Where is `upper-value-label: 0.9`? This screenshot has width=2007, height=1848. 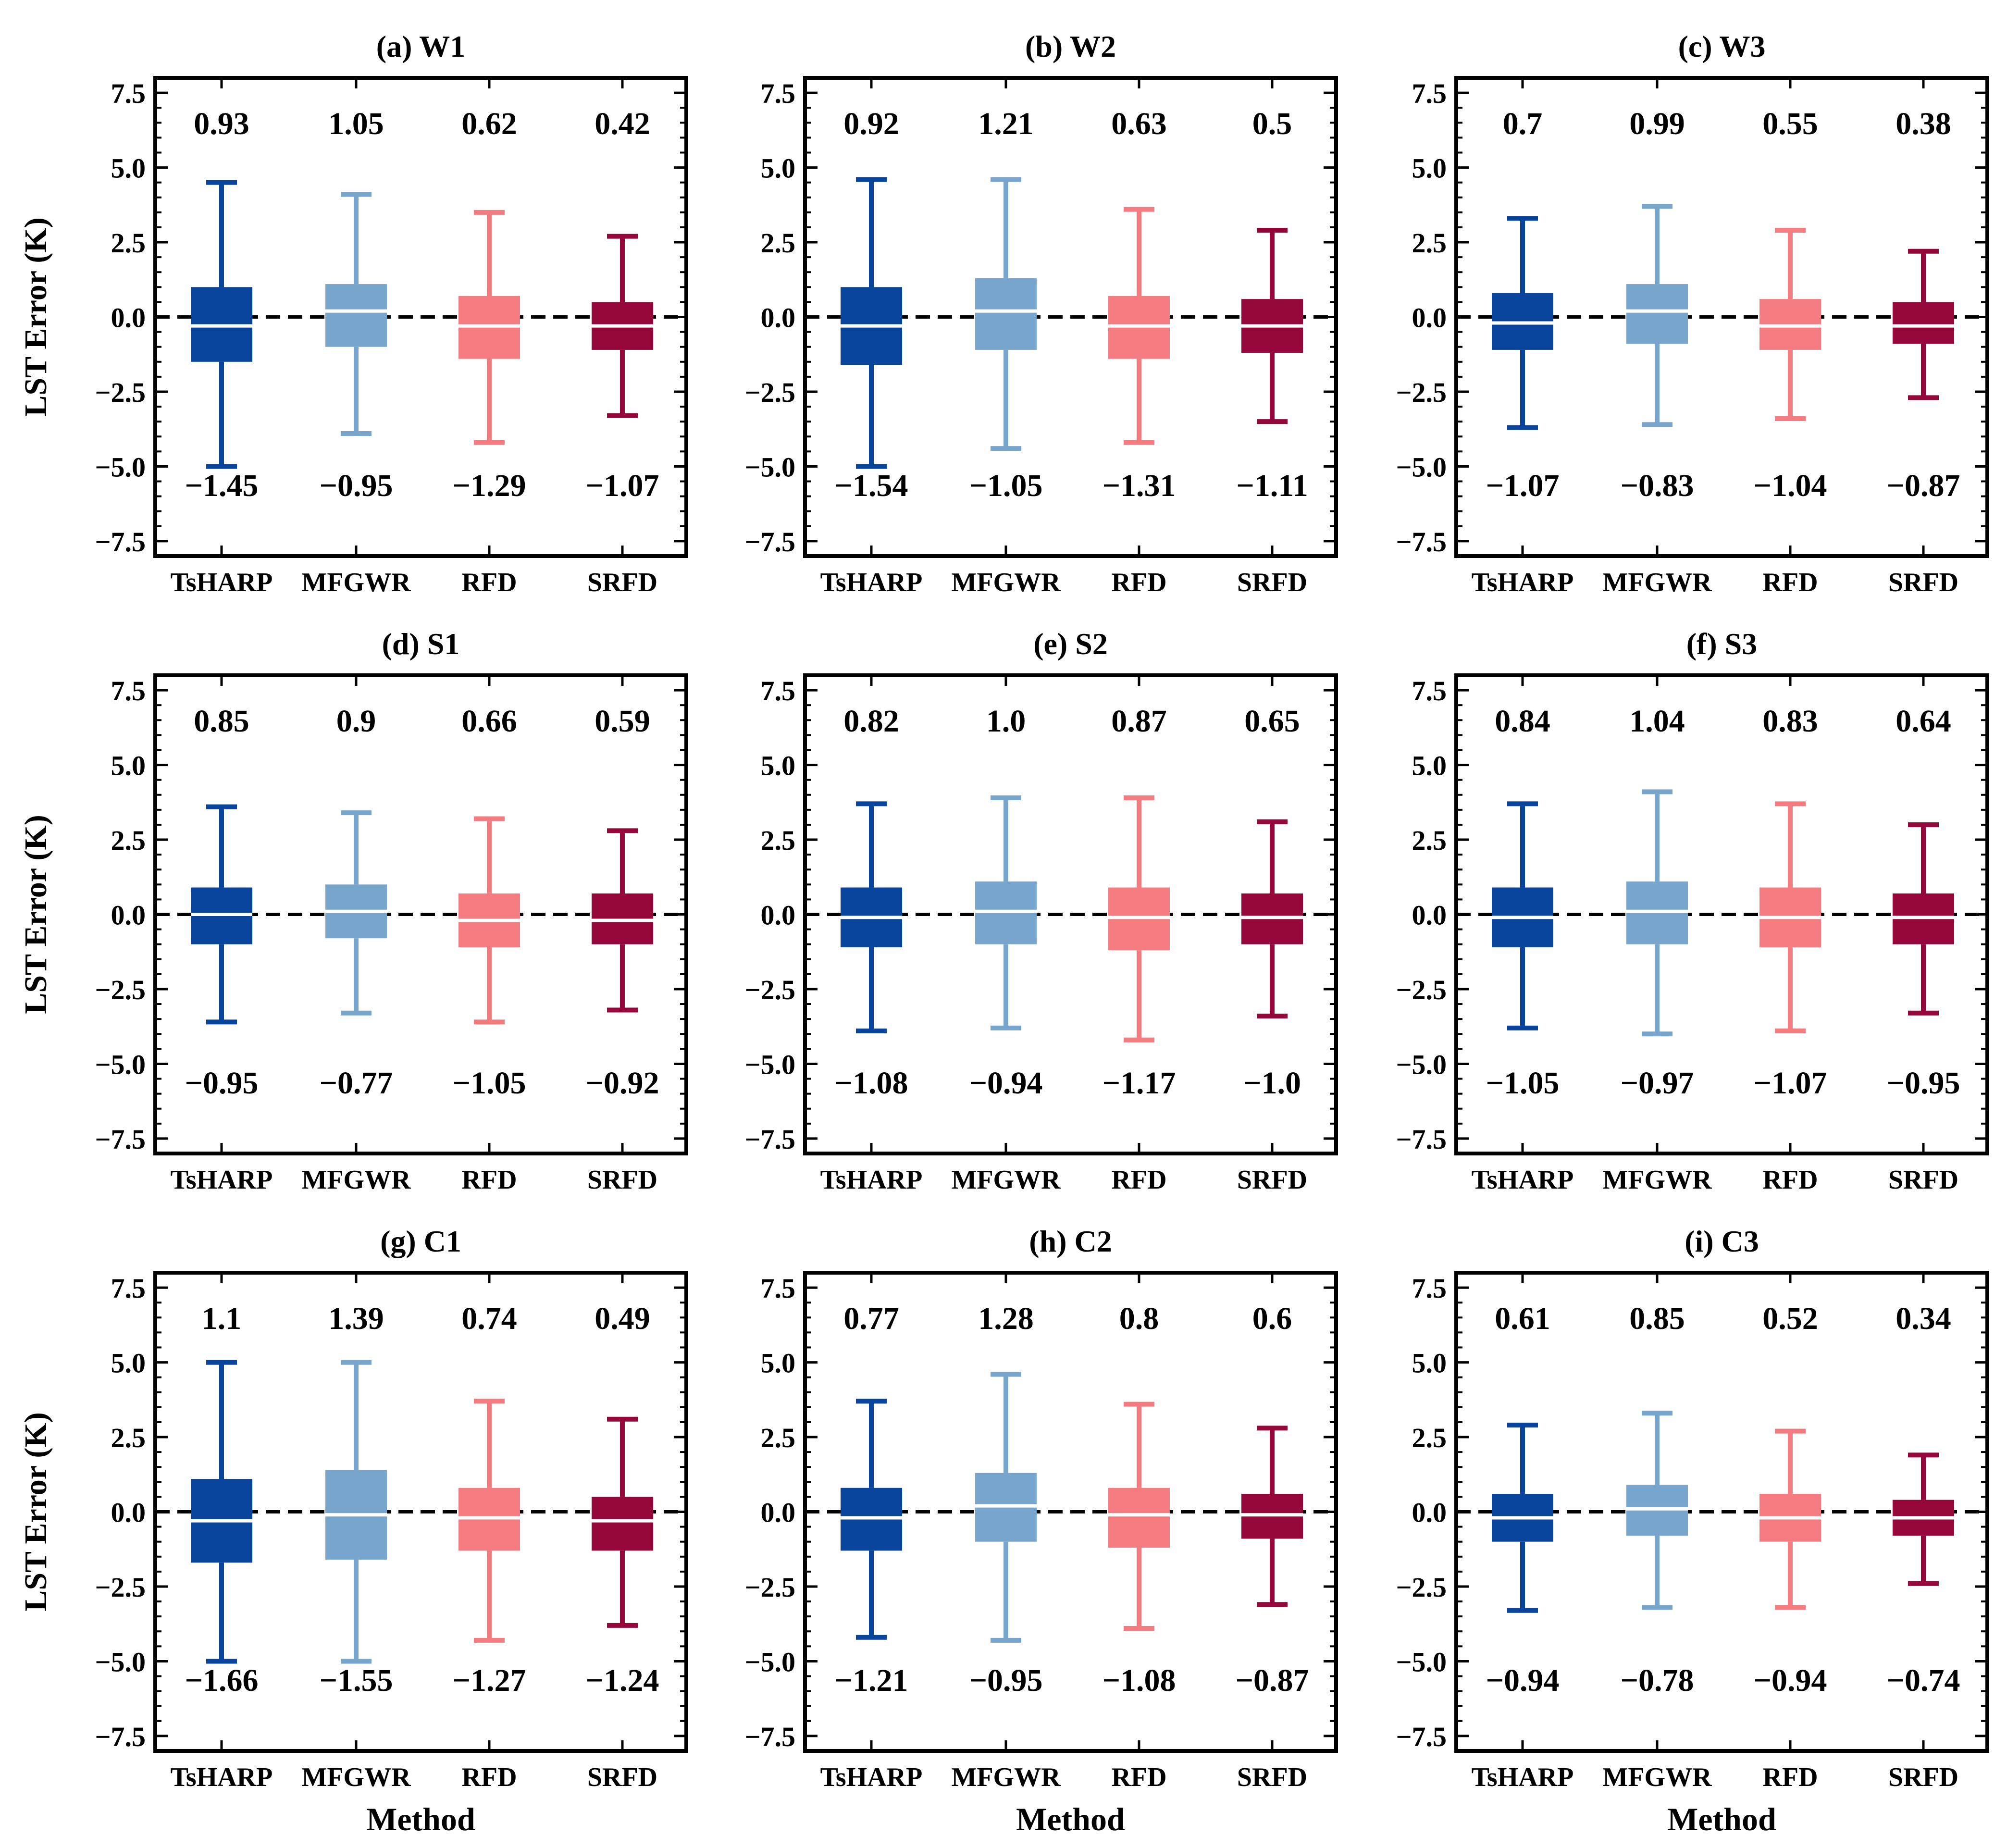 upper-value-label: 0.9 is located at coordinates (356, 722).